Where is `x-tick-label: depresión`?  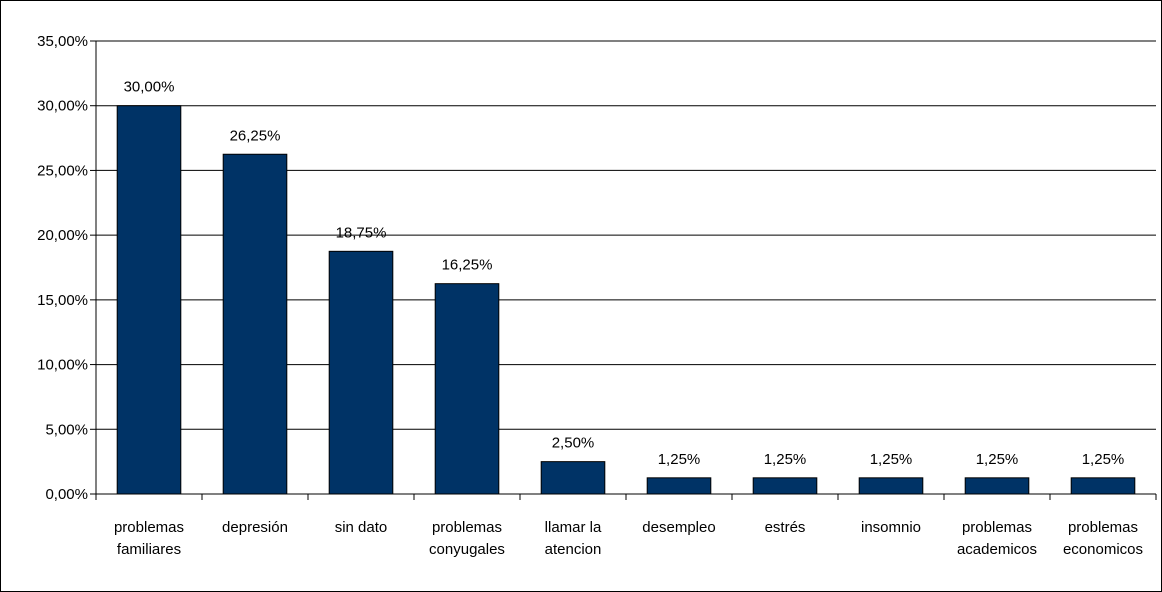 x-tick-label: depresión is located at coordinates (255, 527).